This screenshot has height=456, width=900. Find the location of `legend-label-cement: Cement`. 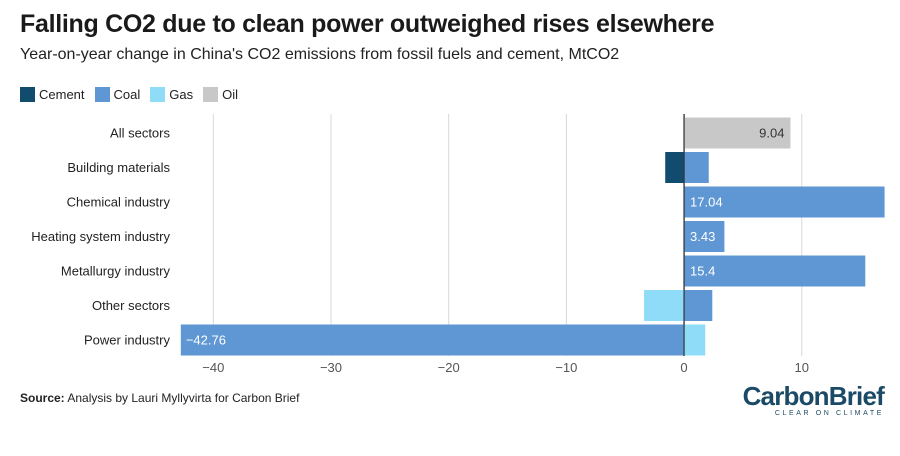

legend-label-cement: Cement is located at coordinates (62, 94).